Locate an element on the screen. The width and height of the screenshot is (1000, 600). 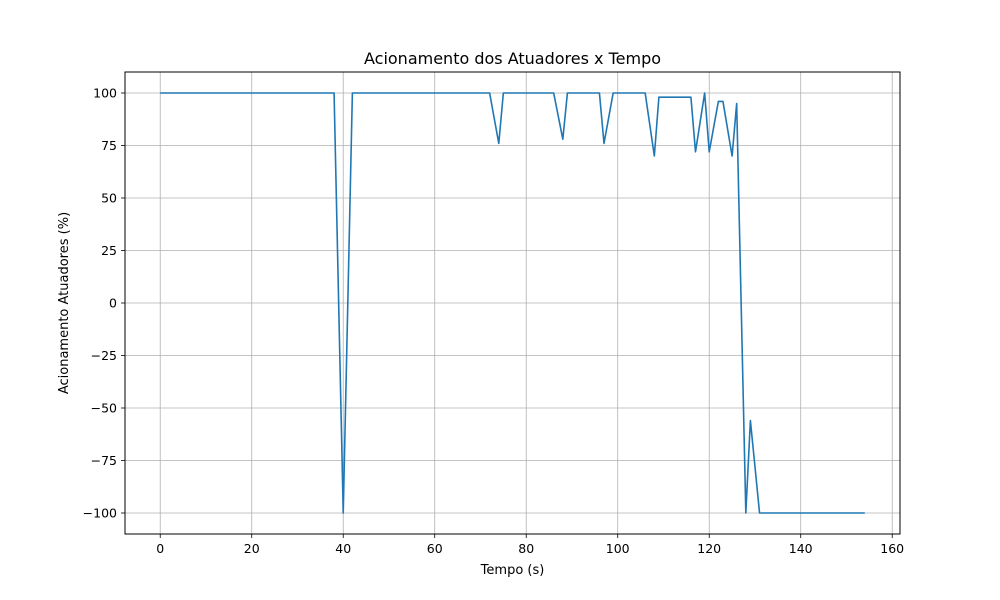
x-tick-label: 120 is located at coordinates (709, 548).